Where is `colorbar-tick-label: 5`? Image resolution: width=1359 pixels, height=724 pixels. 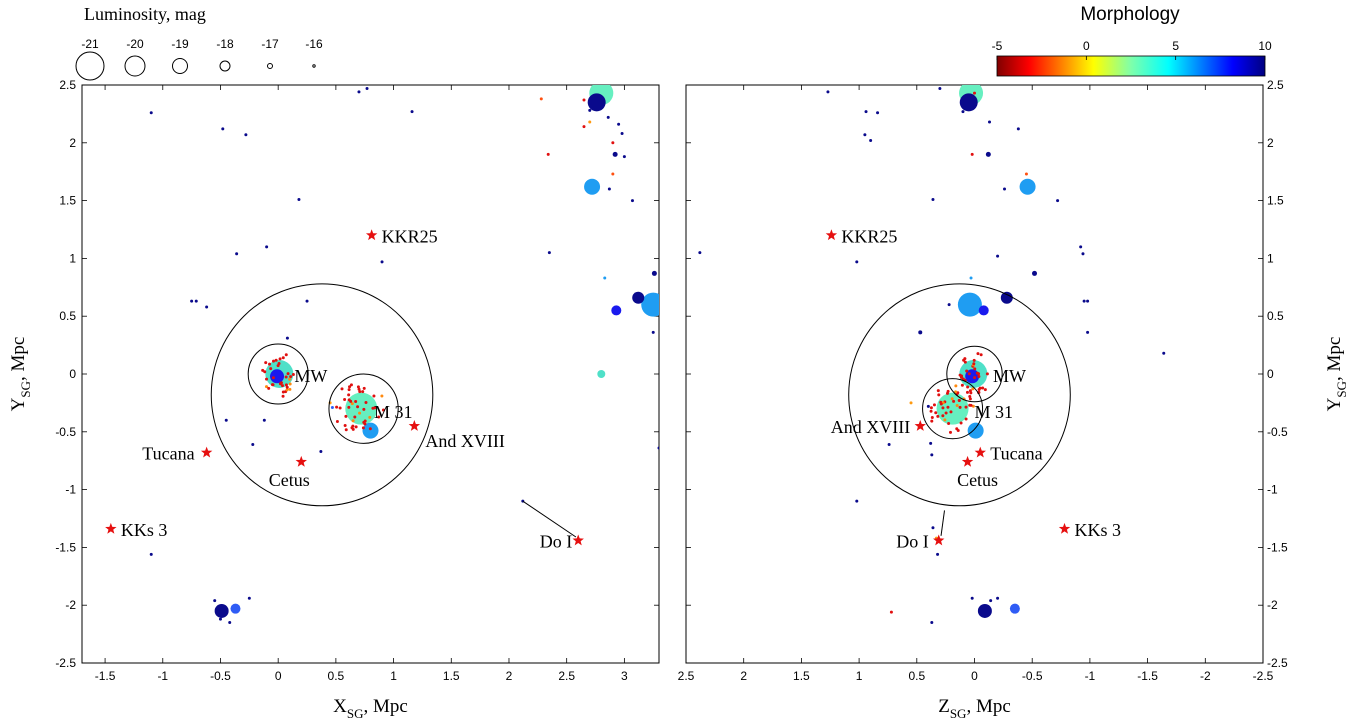 colorbar-tick-label: 5 is located at coordinates (1175, 46).